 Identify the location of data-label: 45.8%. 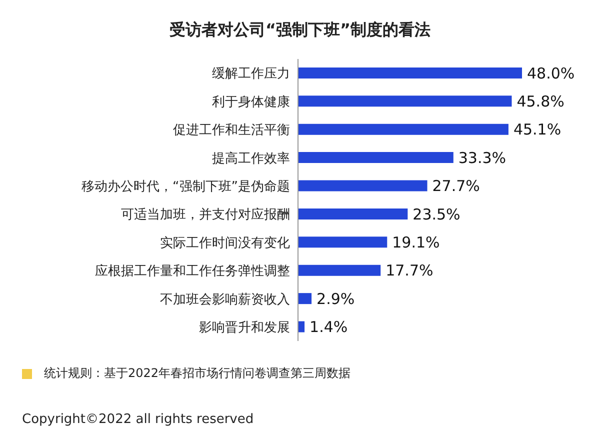
(540, 101).